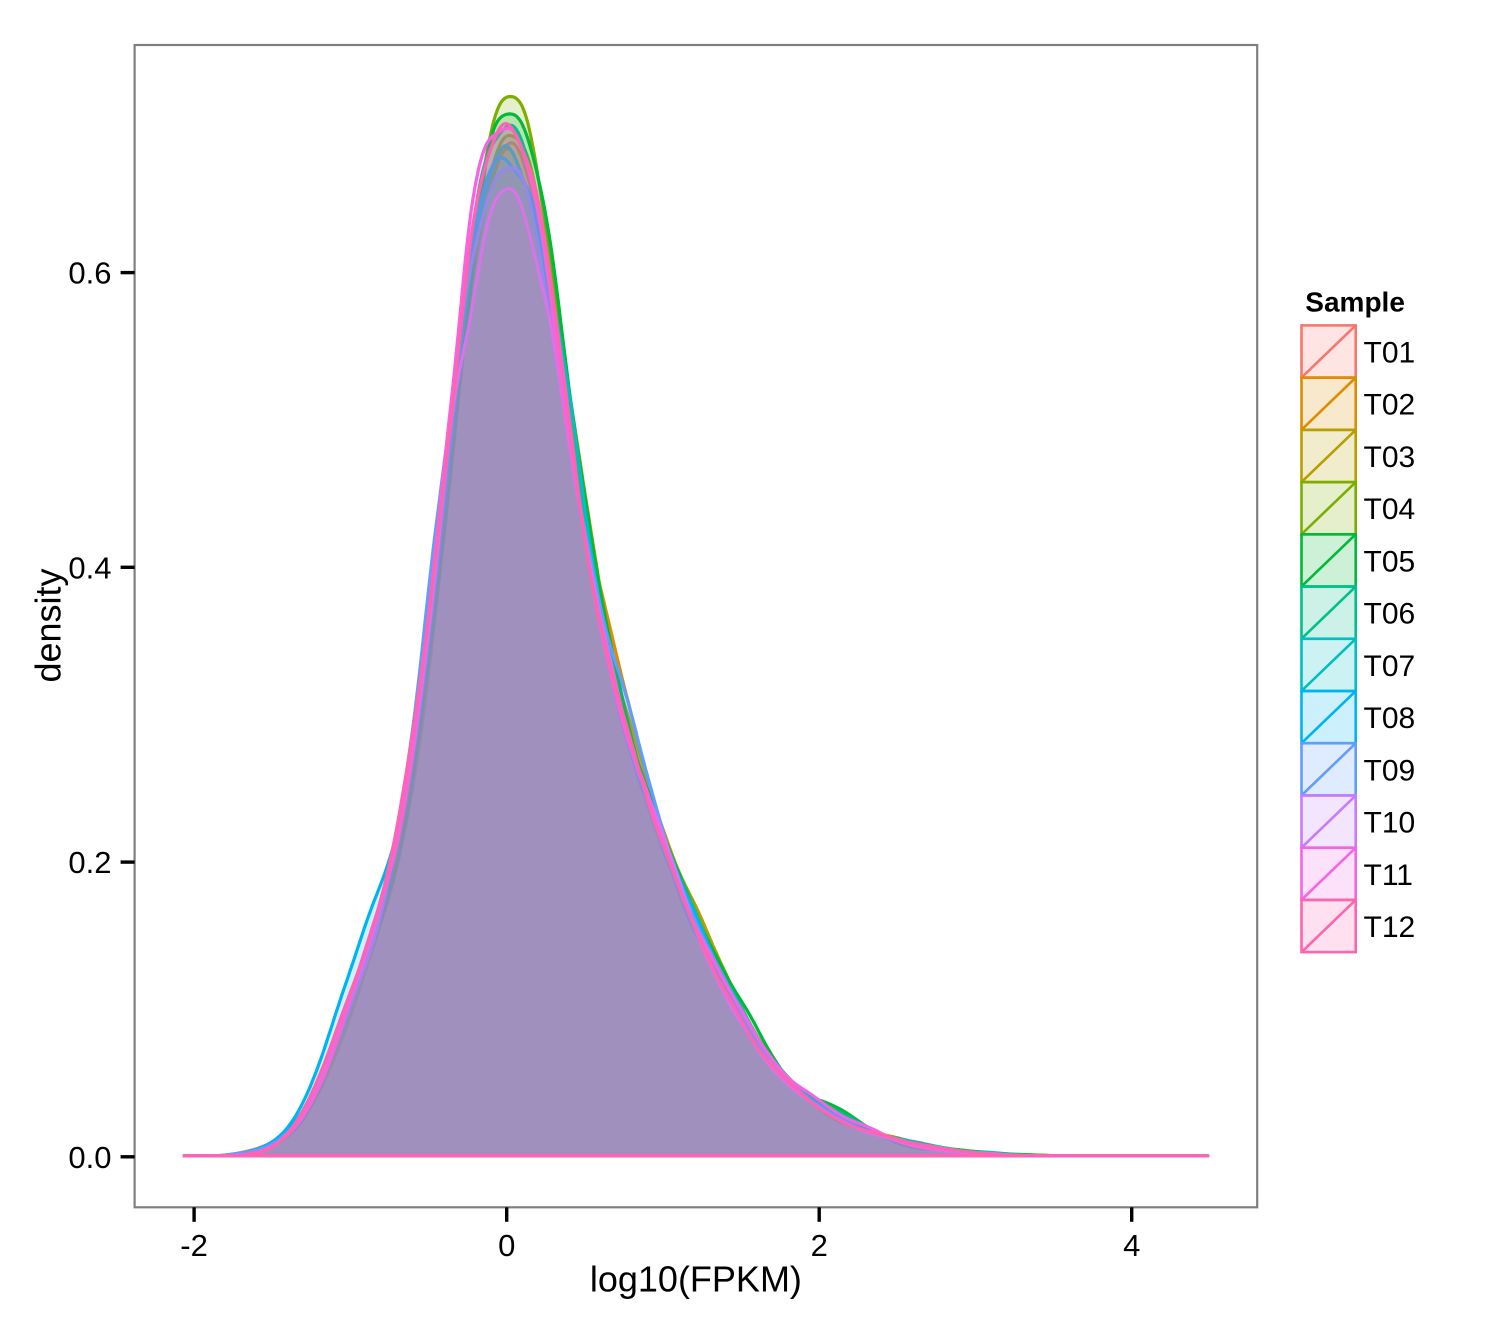  Describe the element at coordinates (1390, 561) in the screenshot. I see `svg-text: T05` at that location.